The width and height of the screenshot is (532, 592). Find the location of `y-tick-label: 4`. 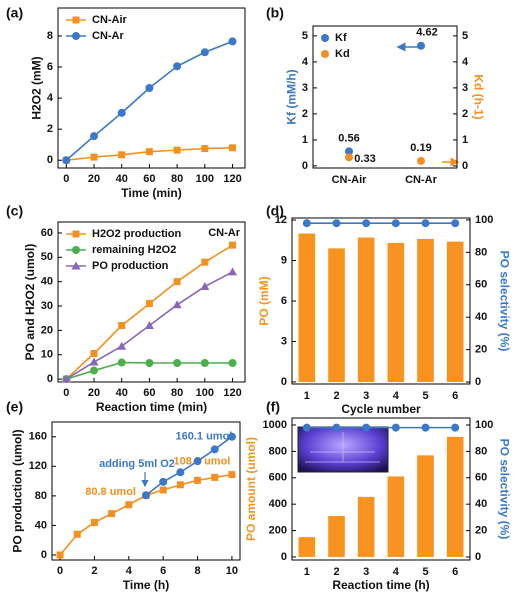

y-tick-label: 4 is located at coordinates (50, 98).